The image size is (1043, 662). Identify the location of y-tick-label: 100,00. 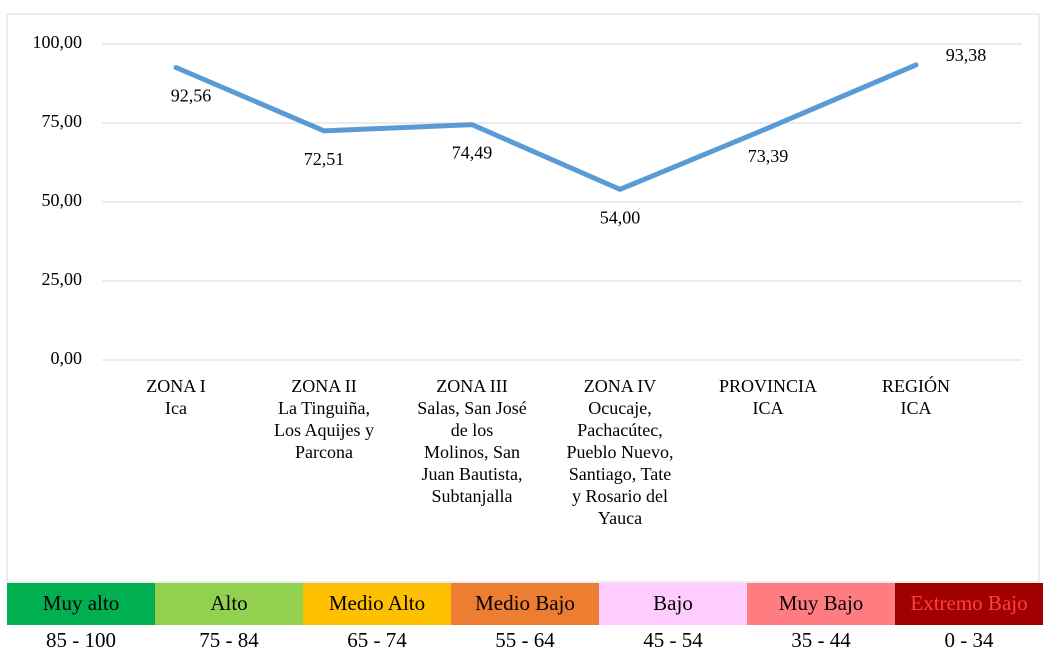
(58, 42).